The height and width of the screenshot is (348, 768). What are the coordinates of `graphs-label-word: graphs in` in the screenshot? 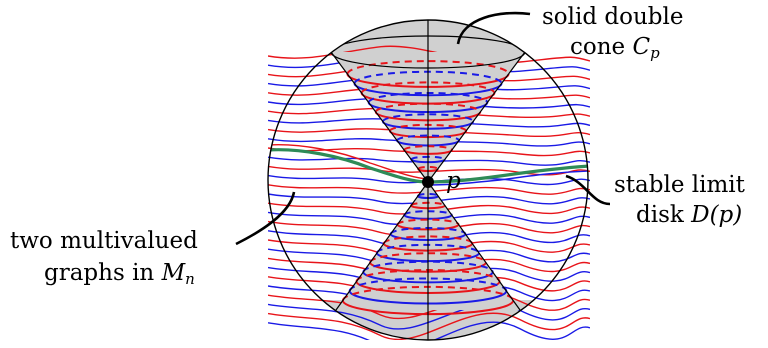 It's located at (99, 273).